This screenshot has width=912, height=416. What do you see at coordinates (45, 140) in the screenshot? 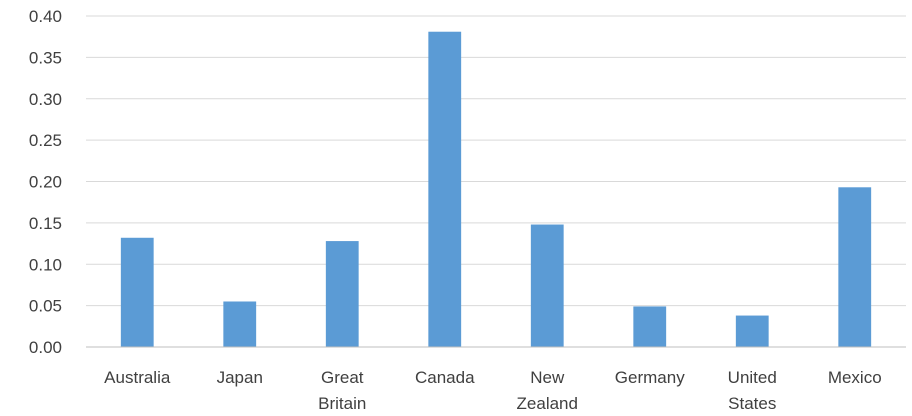
I see `y-tick-label: 0.25` at bounding box center [45, 140].